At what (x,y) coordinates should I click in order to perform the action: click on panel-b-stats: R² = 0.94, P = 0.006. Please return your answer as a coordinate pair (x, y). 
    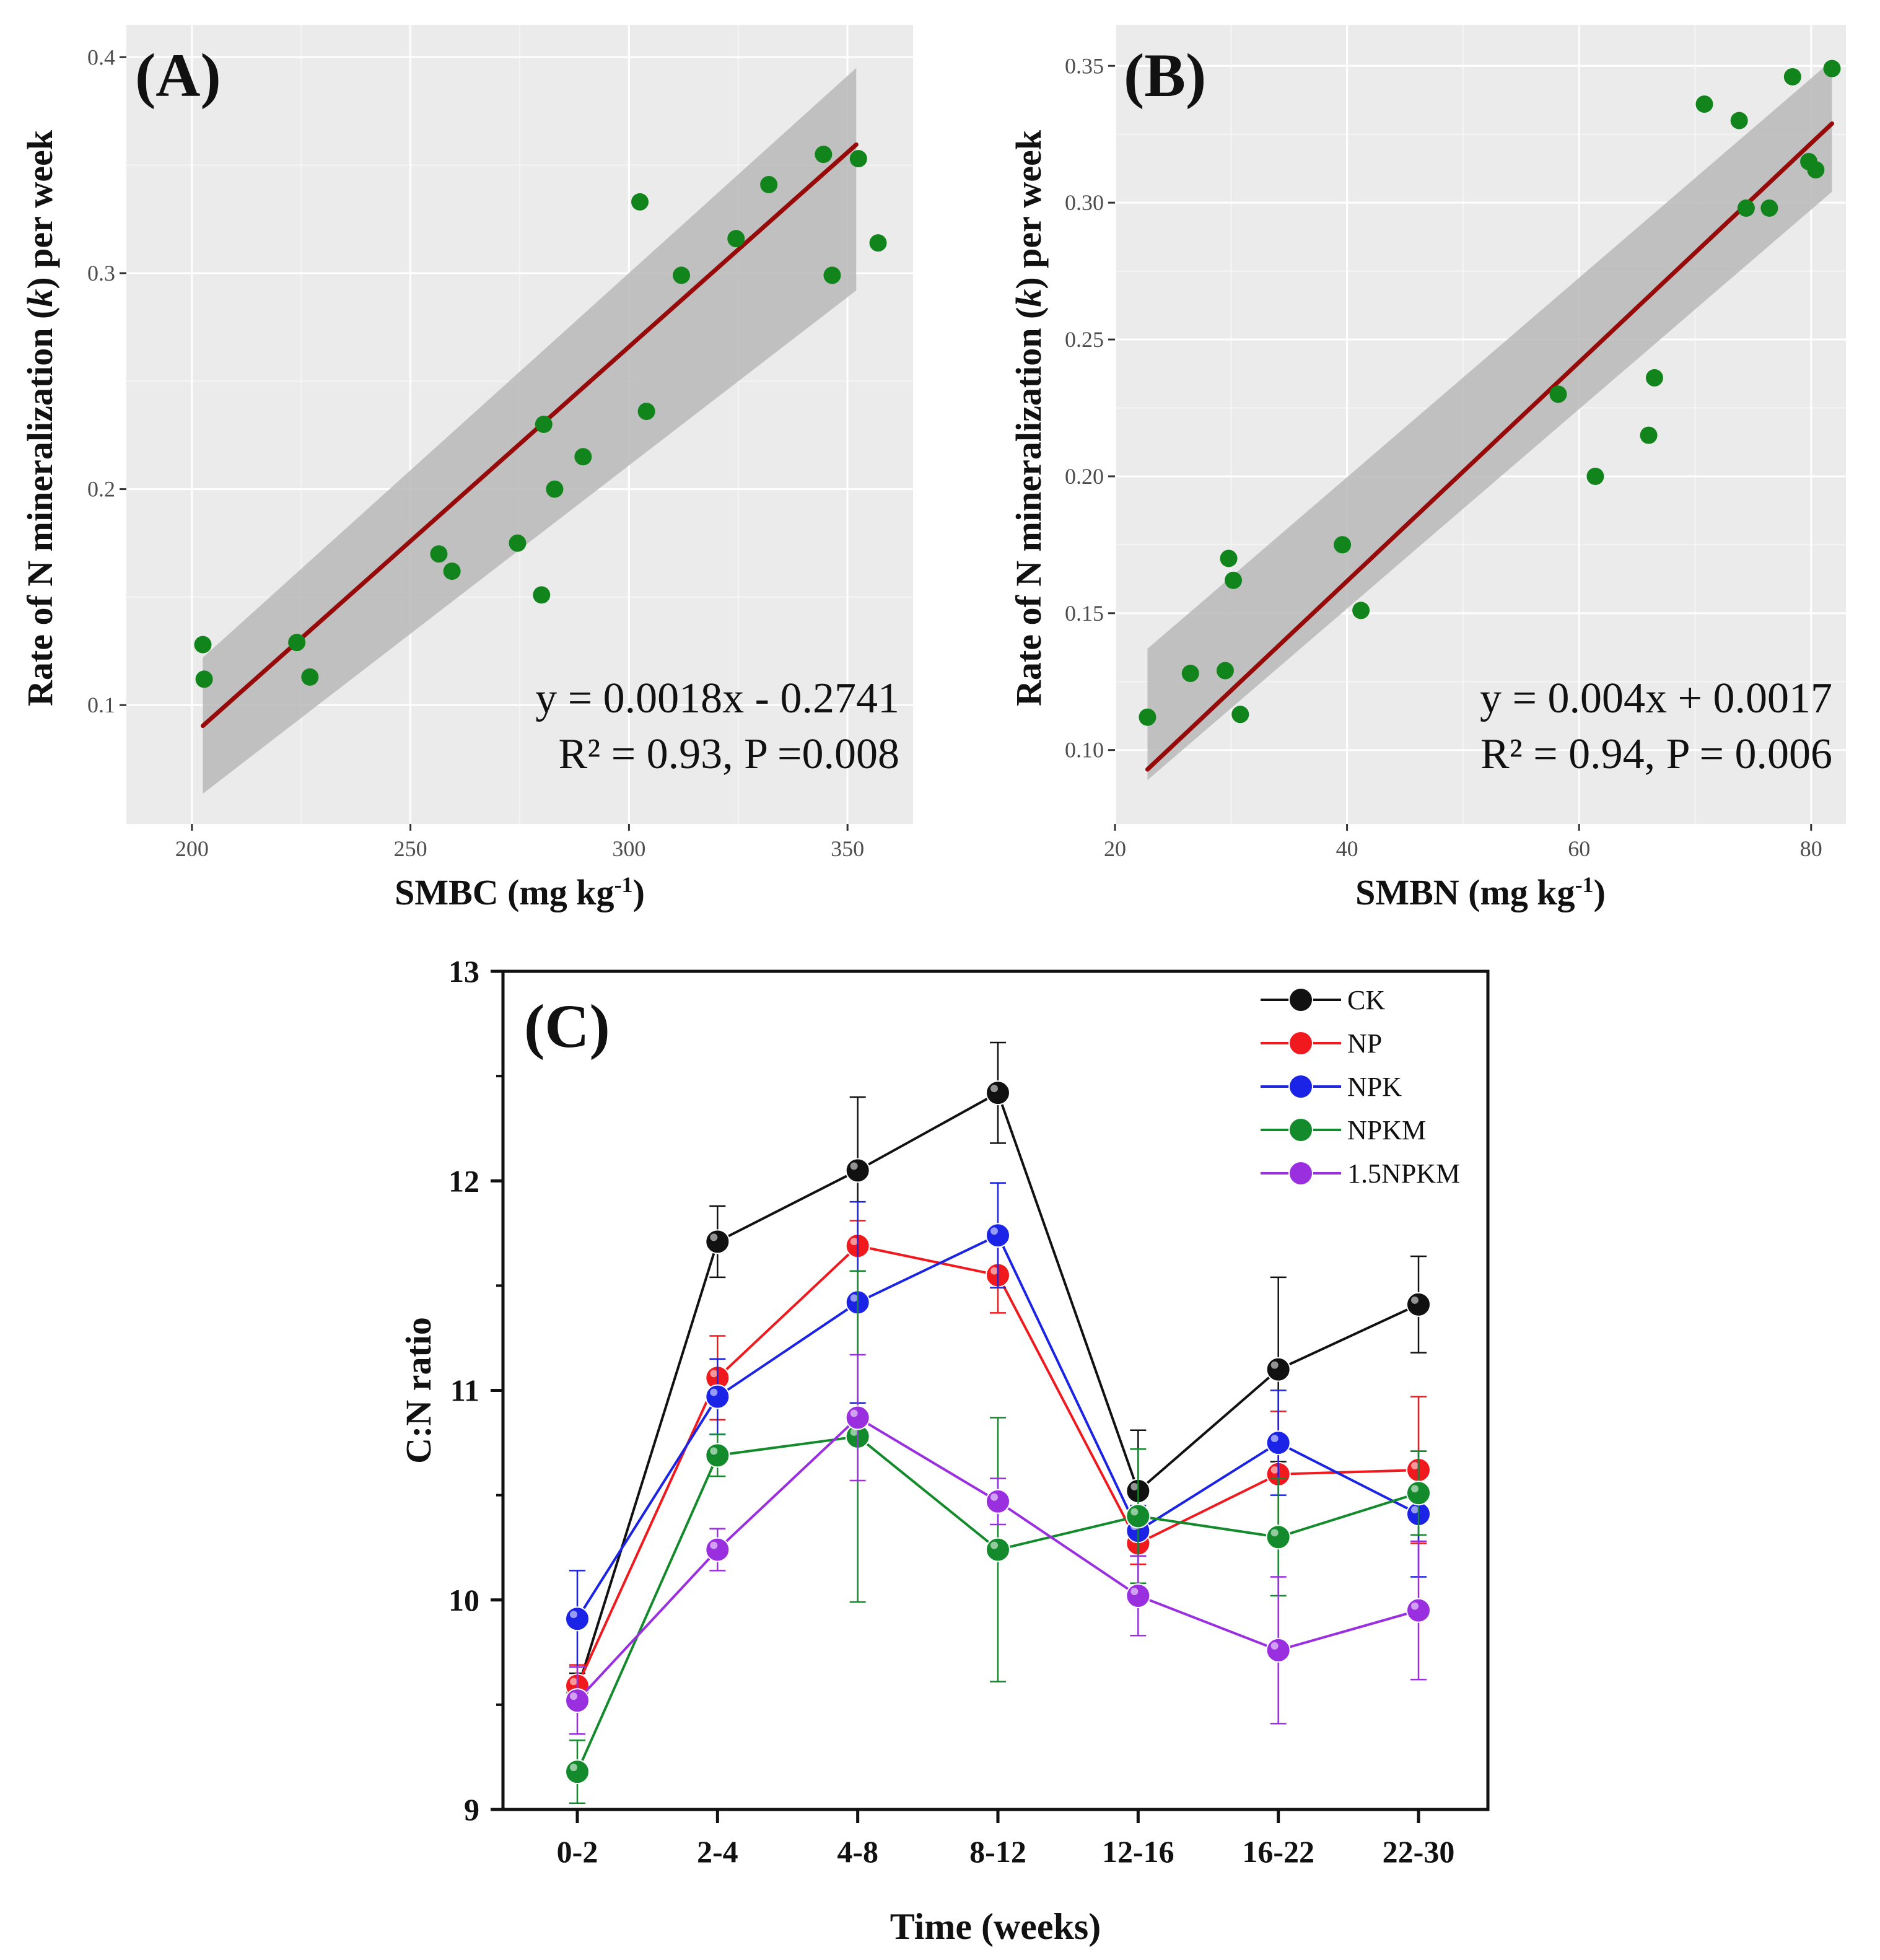
    Looking at the image, I should click on (1656, 754).